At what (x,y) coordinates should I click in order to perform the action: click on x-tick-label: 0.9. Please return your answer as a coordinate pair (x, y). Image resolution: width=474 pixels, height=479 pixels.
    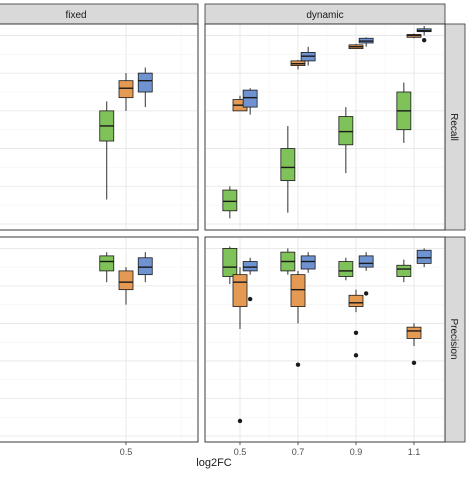
    Looking at the image, I should click on (356, 452).